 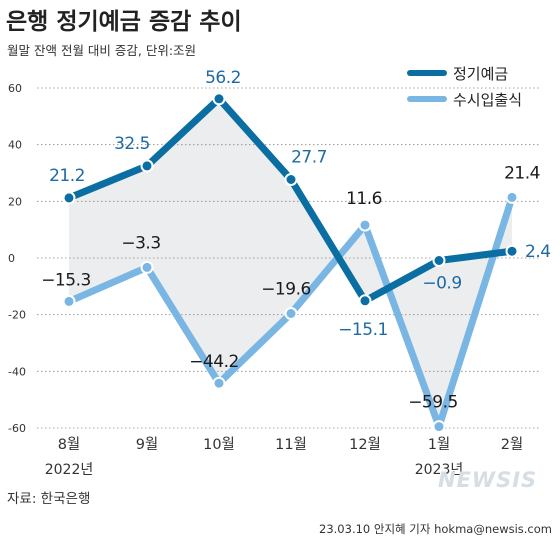 I want to click on x-tick-label: 9월, so click(x=147, y=444).